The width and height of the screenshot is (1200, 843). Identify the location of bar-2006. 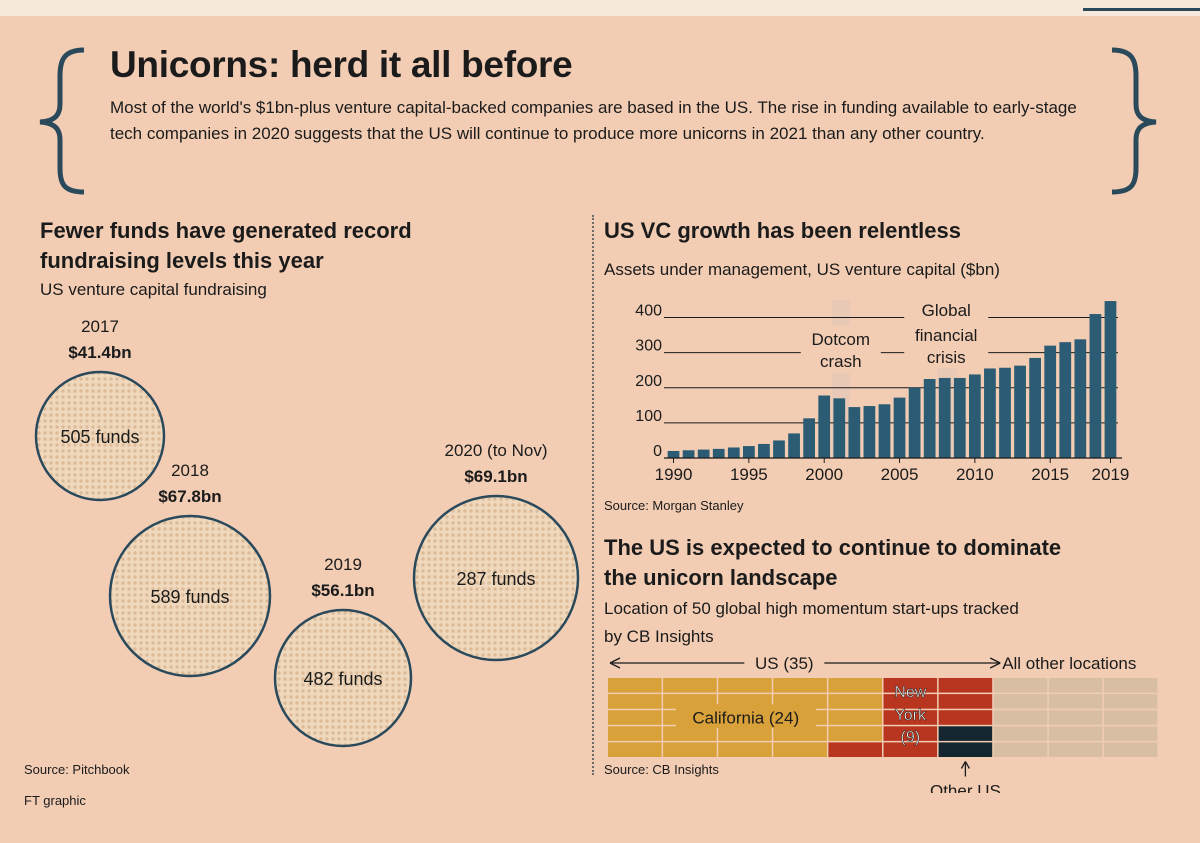
(914, 422).